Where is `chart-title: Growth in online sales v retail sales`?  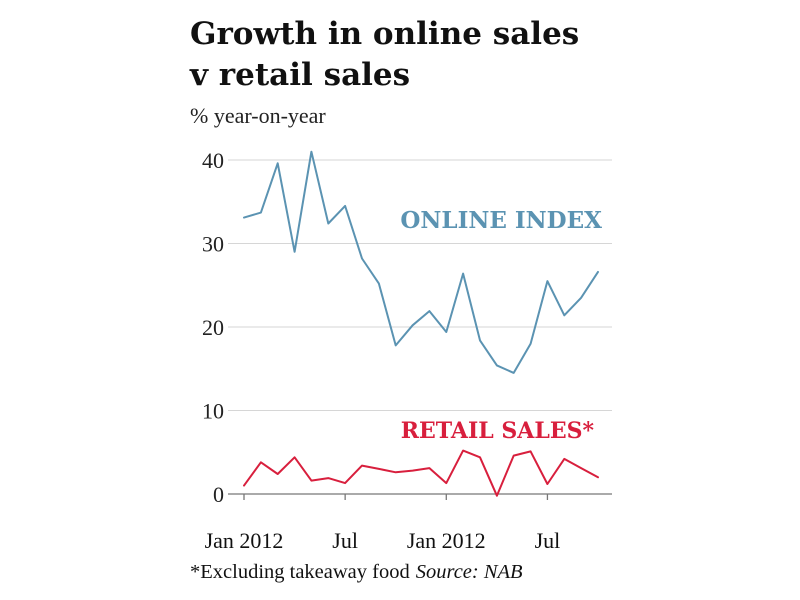 chart-title: Growth in online sales v retail sales is located at coordinates (384, 55).